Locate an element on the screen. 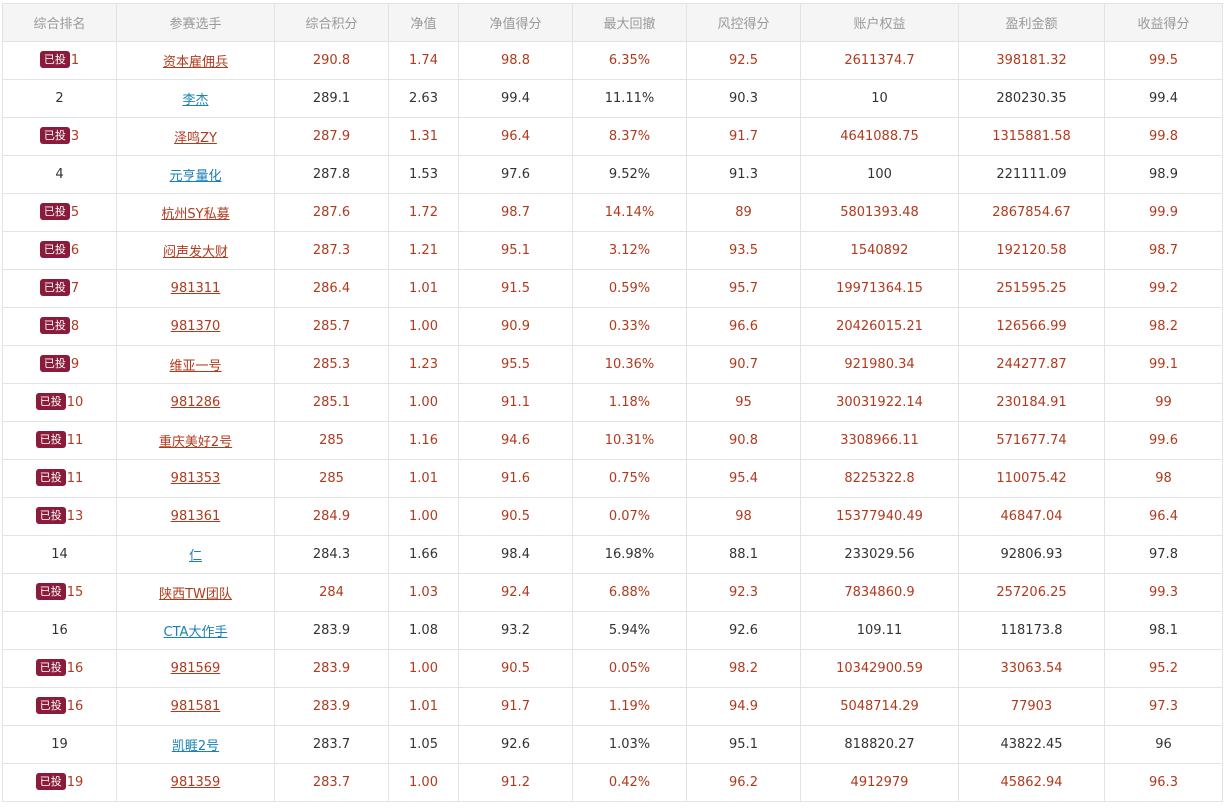 The height and width of the screenshot is (808, 1224). contestant-link: 981353 is located at coordinates (195, 478).